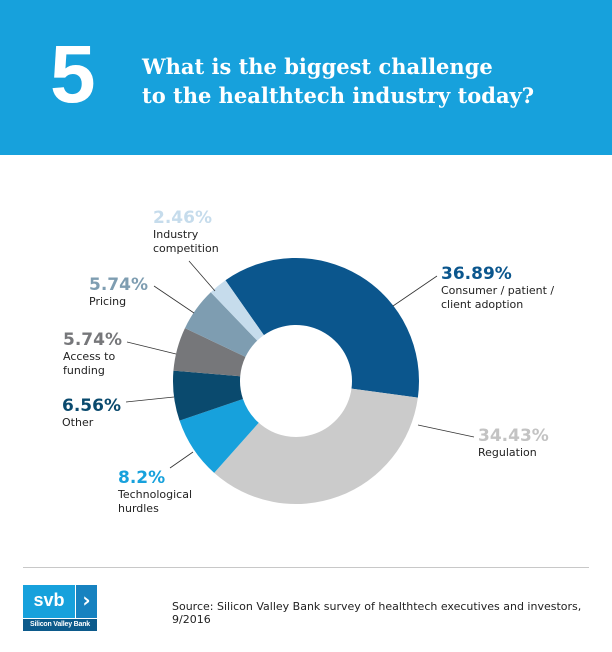 This screenshot has height=652, width=612. I want to click on category-label: Technological, so click(155, 494).